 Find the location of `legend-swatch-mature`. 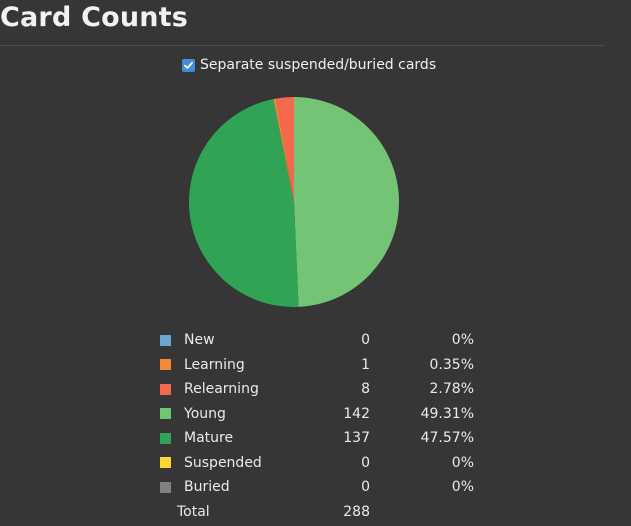

legend-swatch-mature is located at coordinates (165, 438).